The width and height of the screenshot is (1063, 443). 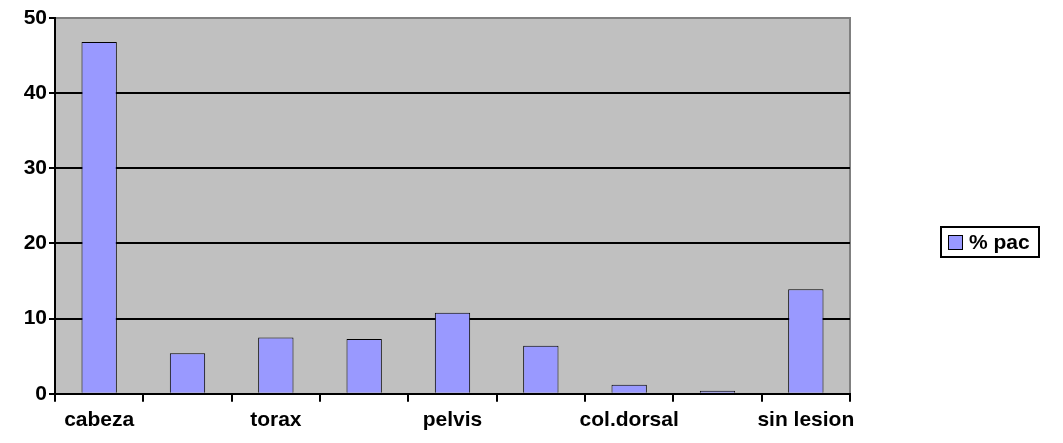 What do you see at coordinates (99, 419) in the screenshot?
I see `x-tick-label: cabeza` at bounding box center [99, 419].